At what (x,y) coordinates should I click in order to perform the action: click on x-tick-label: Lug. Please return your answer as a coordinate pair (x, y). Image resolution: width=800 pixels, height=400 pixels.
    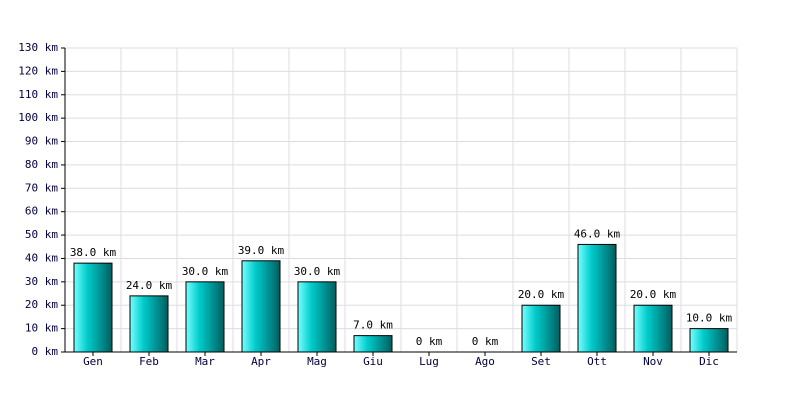
    Looking at the image, I should click on (429, 361).